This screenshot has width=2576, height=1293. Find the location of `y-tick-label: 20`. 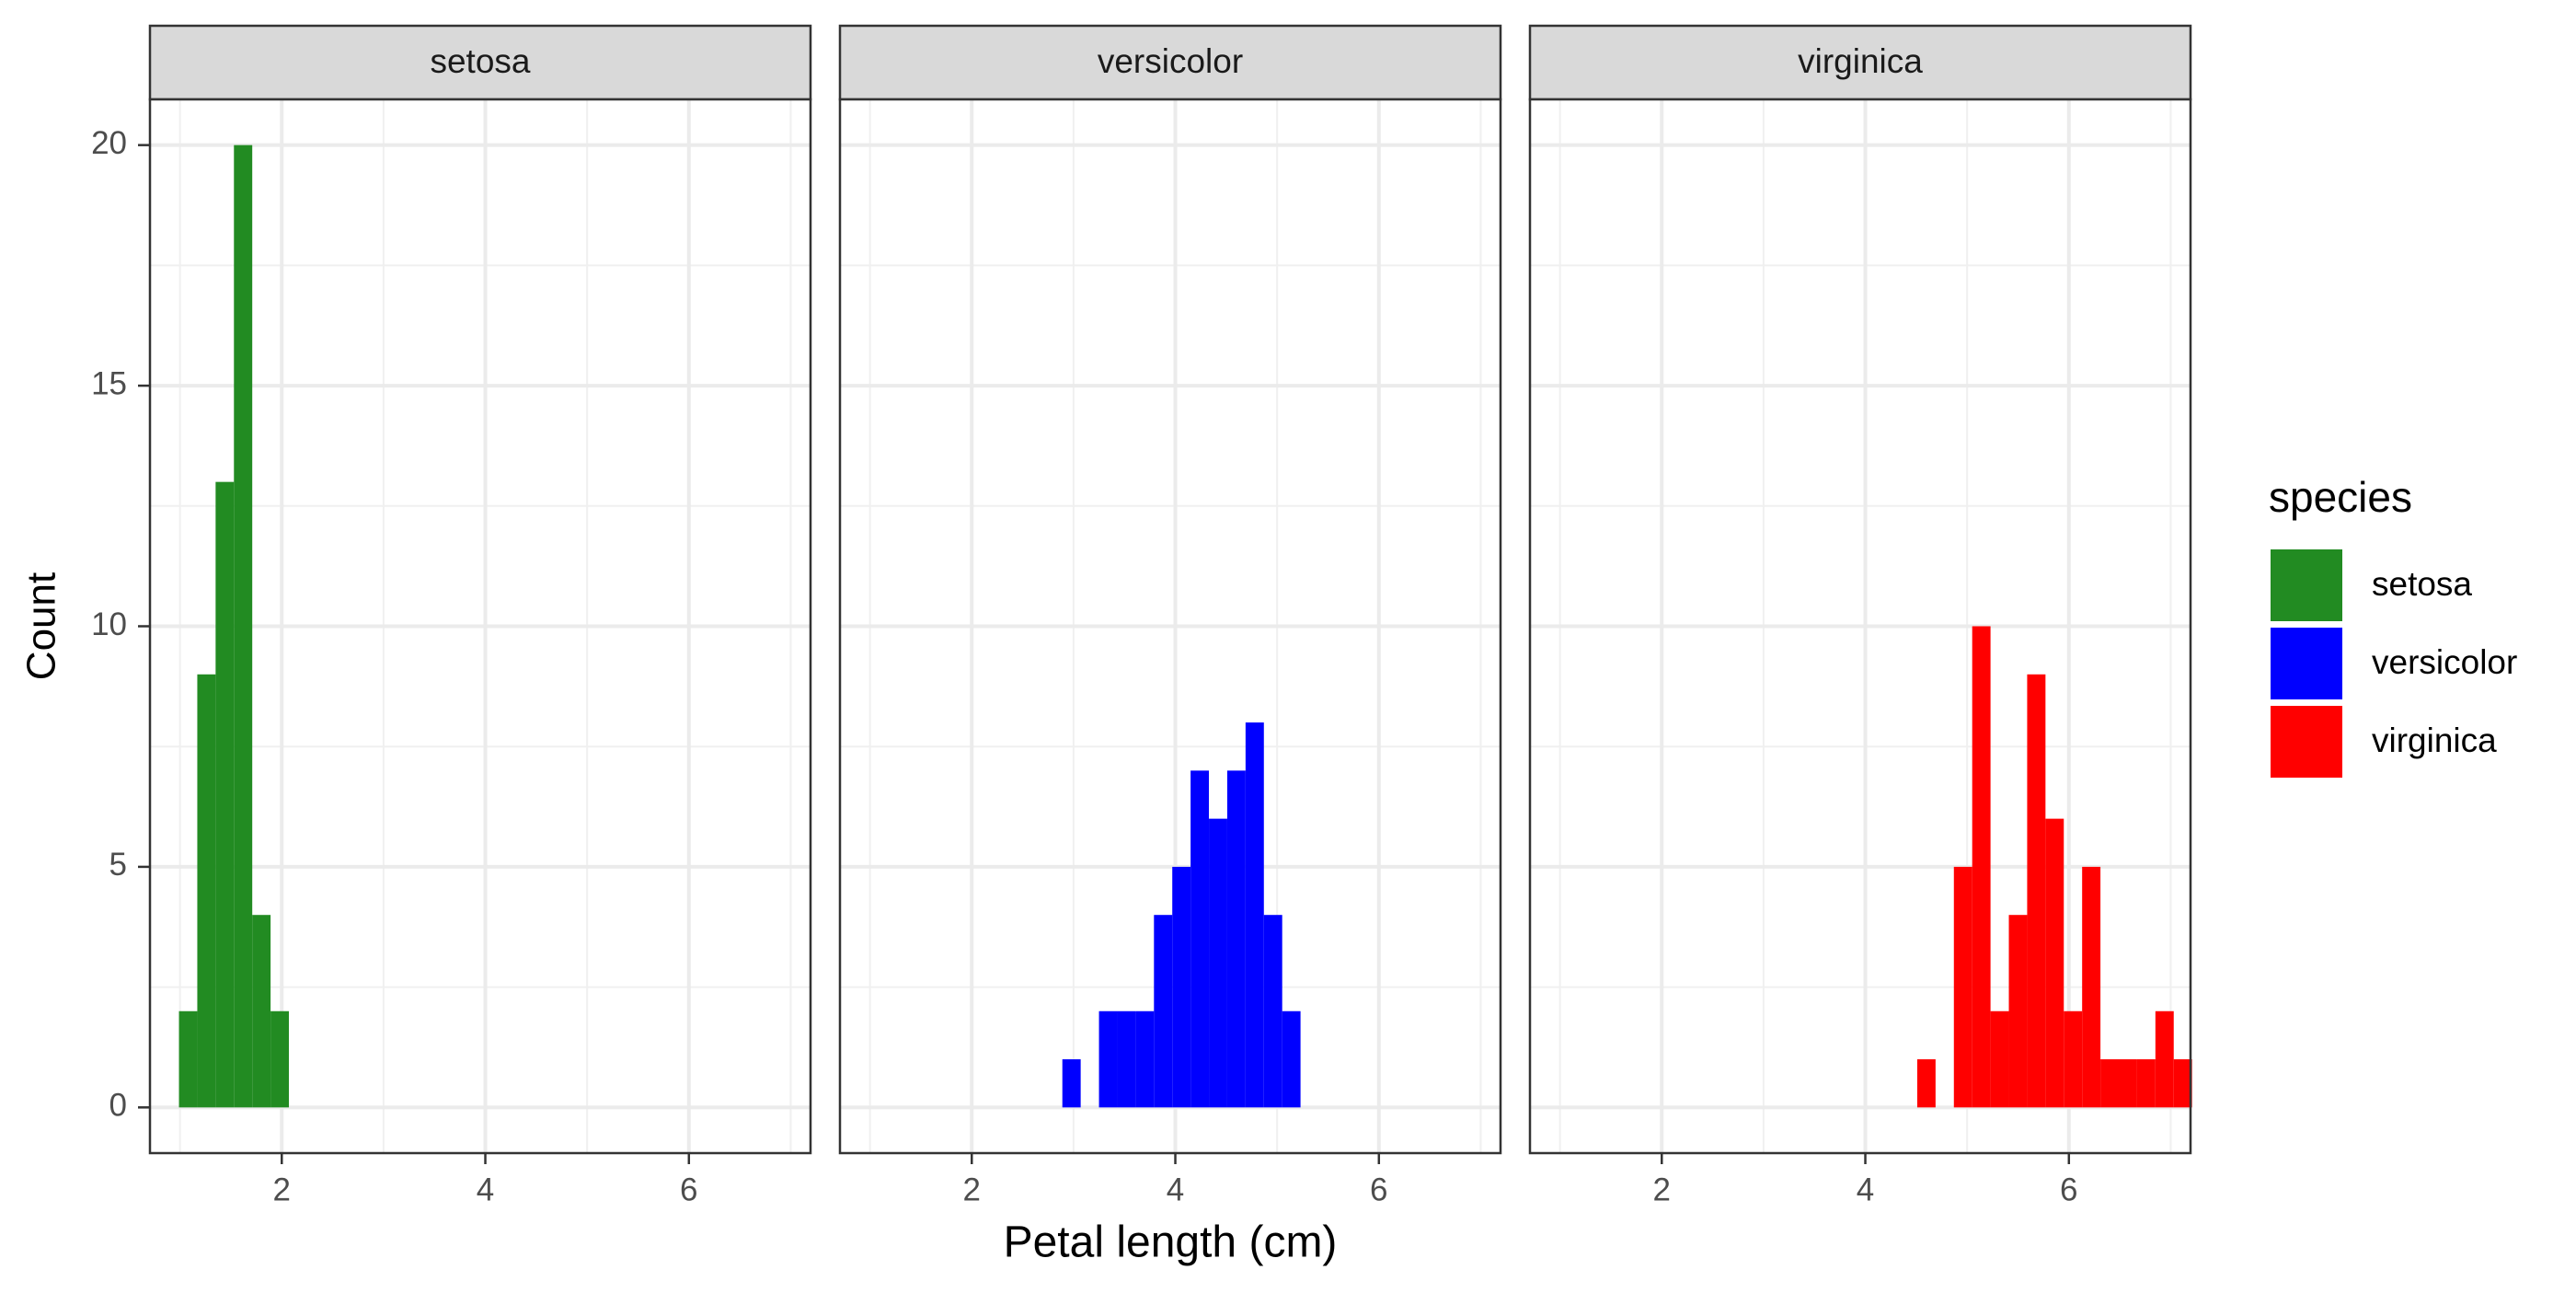

y-tick-label: 20 is located at coordinates (109, 143).